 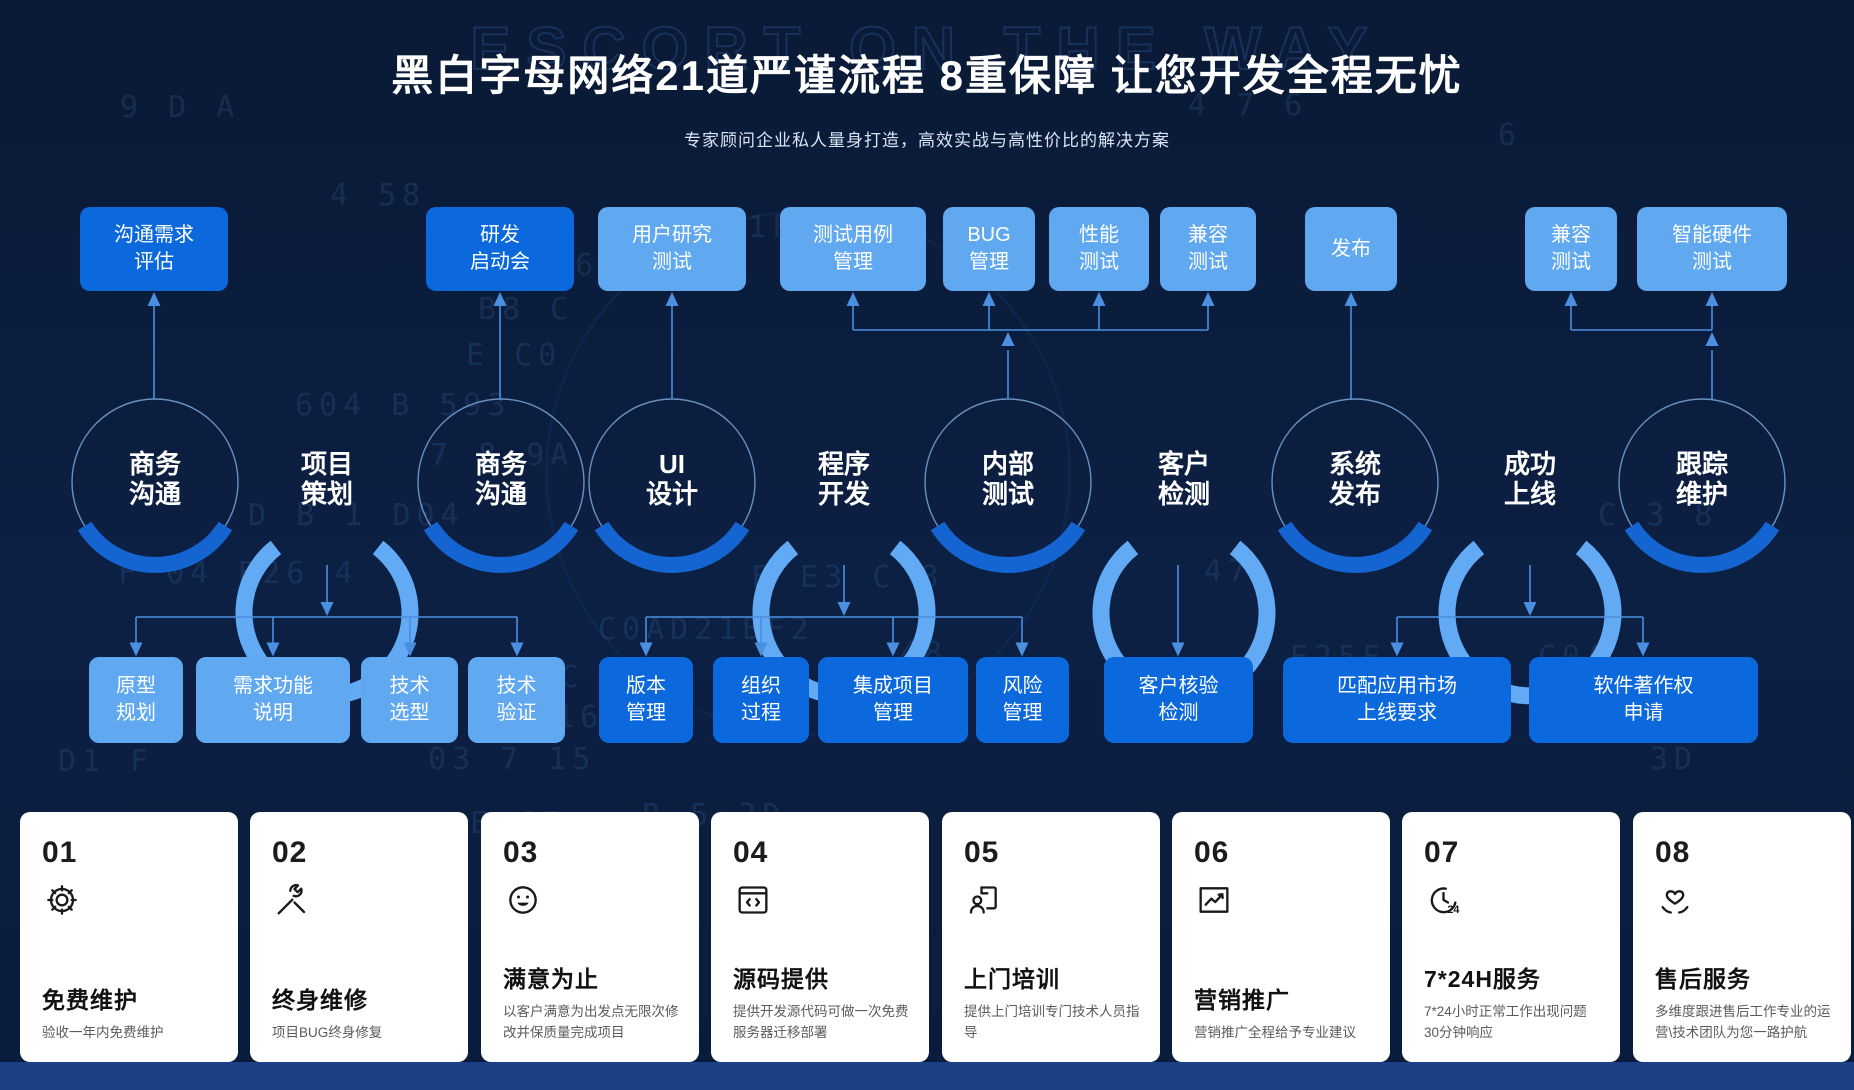 I want to click on card-title: 源码提供, so click(x=781, y=979).